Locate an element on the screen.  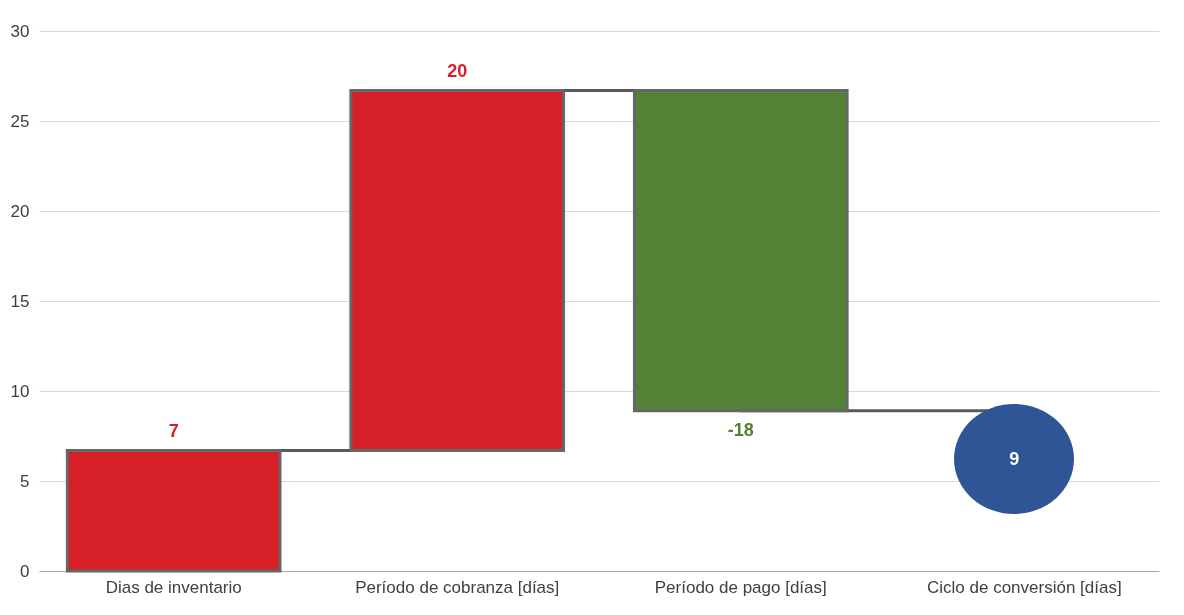
data-label: -18 is located at coordinates (740, 429).